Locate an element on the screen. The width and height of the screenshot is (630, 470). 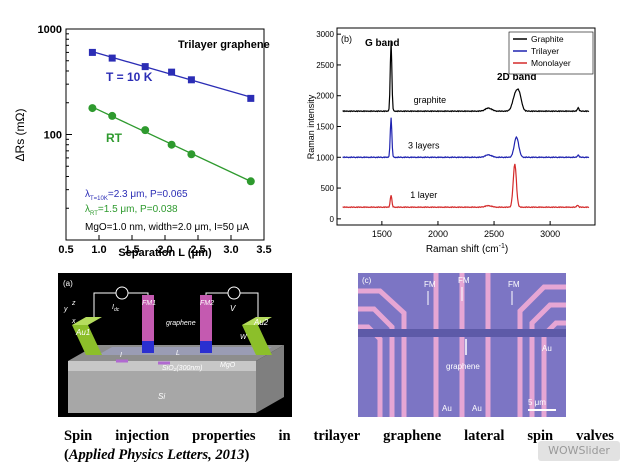
au1-pad is located at coordinates (87, 340).